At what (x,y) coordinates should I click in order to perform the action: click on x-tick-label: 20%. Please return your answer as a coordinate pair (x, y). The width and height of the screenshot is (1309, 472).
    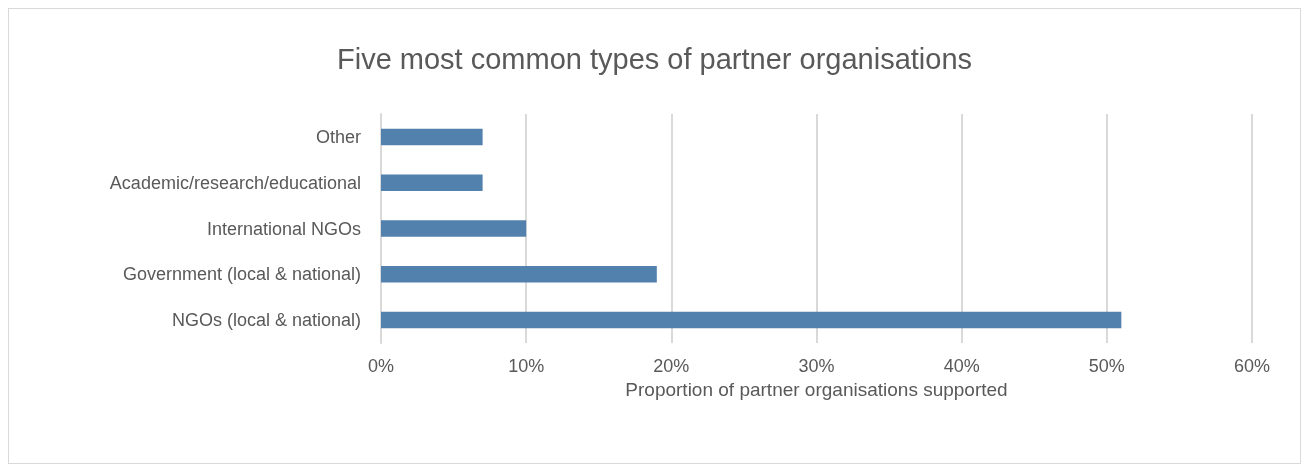
    Looking at the image, I should click on (671, 366).